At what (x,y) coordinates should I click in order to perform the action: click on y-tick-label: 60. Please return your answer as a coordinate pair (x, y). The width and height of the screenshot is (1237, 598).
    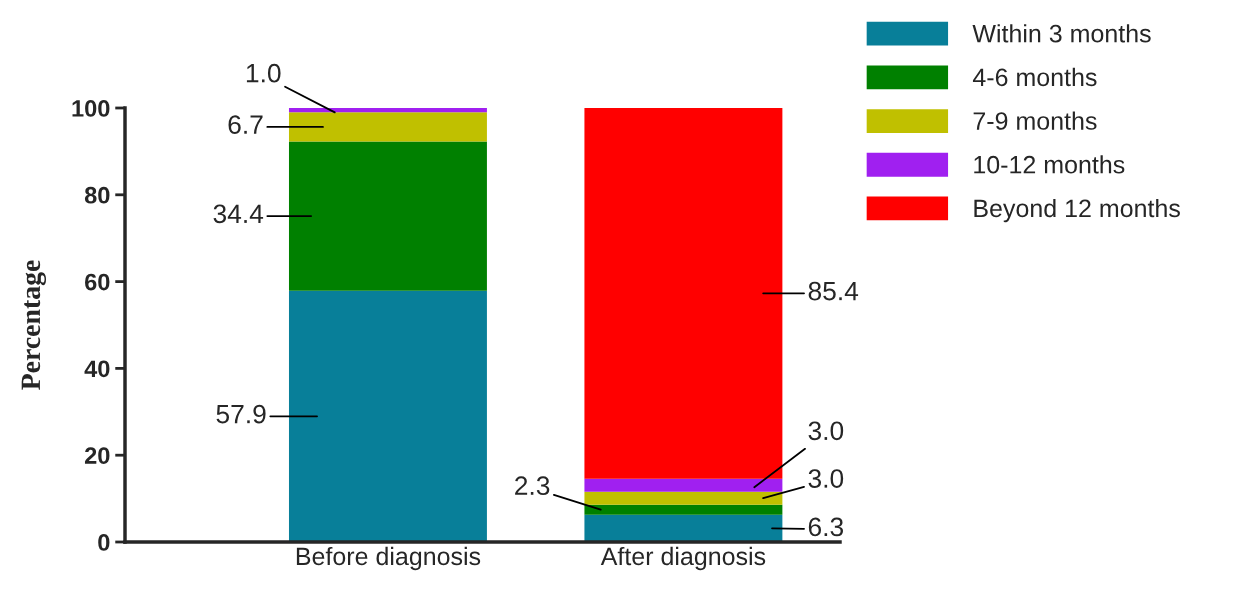
    Looking at the image, I should click on (97, 282).